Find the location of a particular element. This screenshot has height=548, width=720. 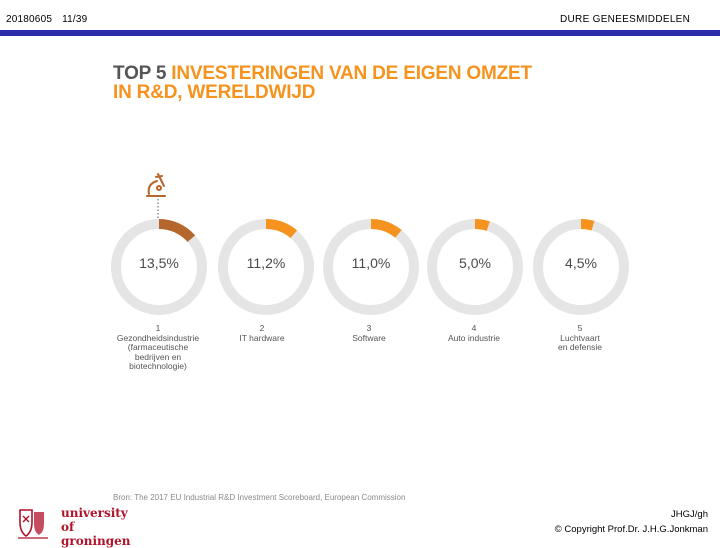

category-rank: 4 is located at coordinates (474, 328).